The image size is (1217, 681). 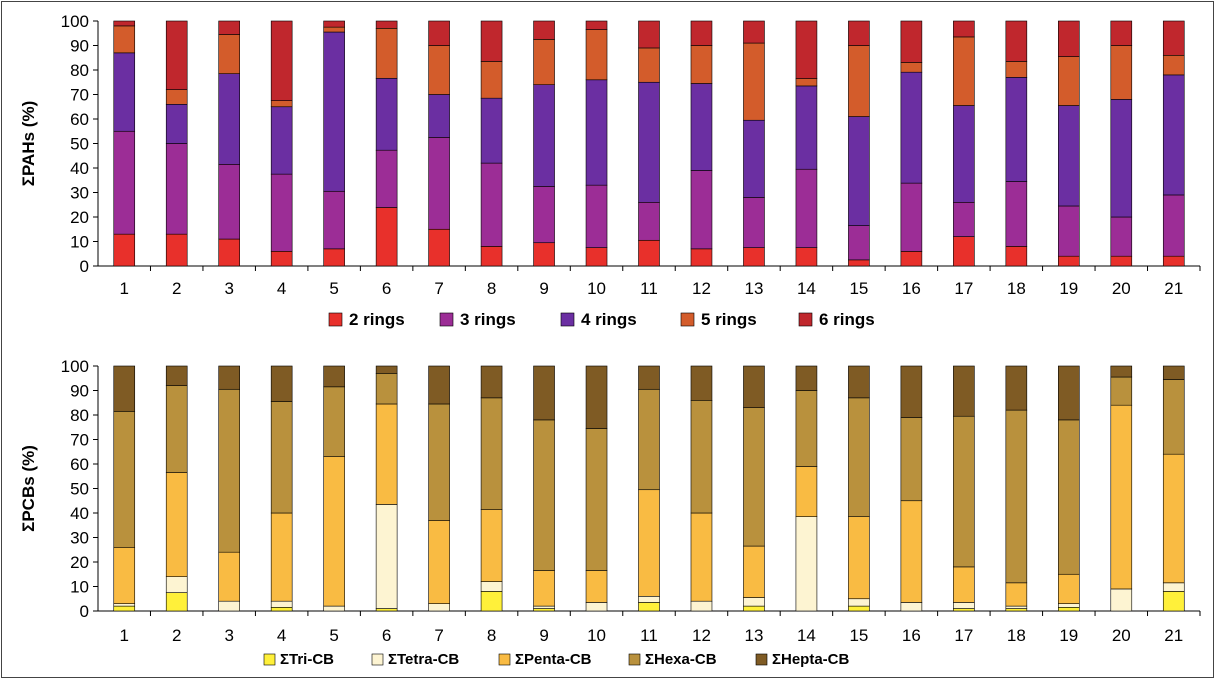 I want to click on x-tick-label: 21, so click(x=1173, y=288).